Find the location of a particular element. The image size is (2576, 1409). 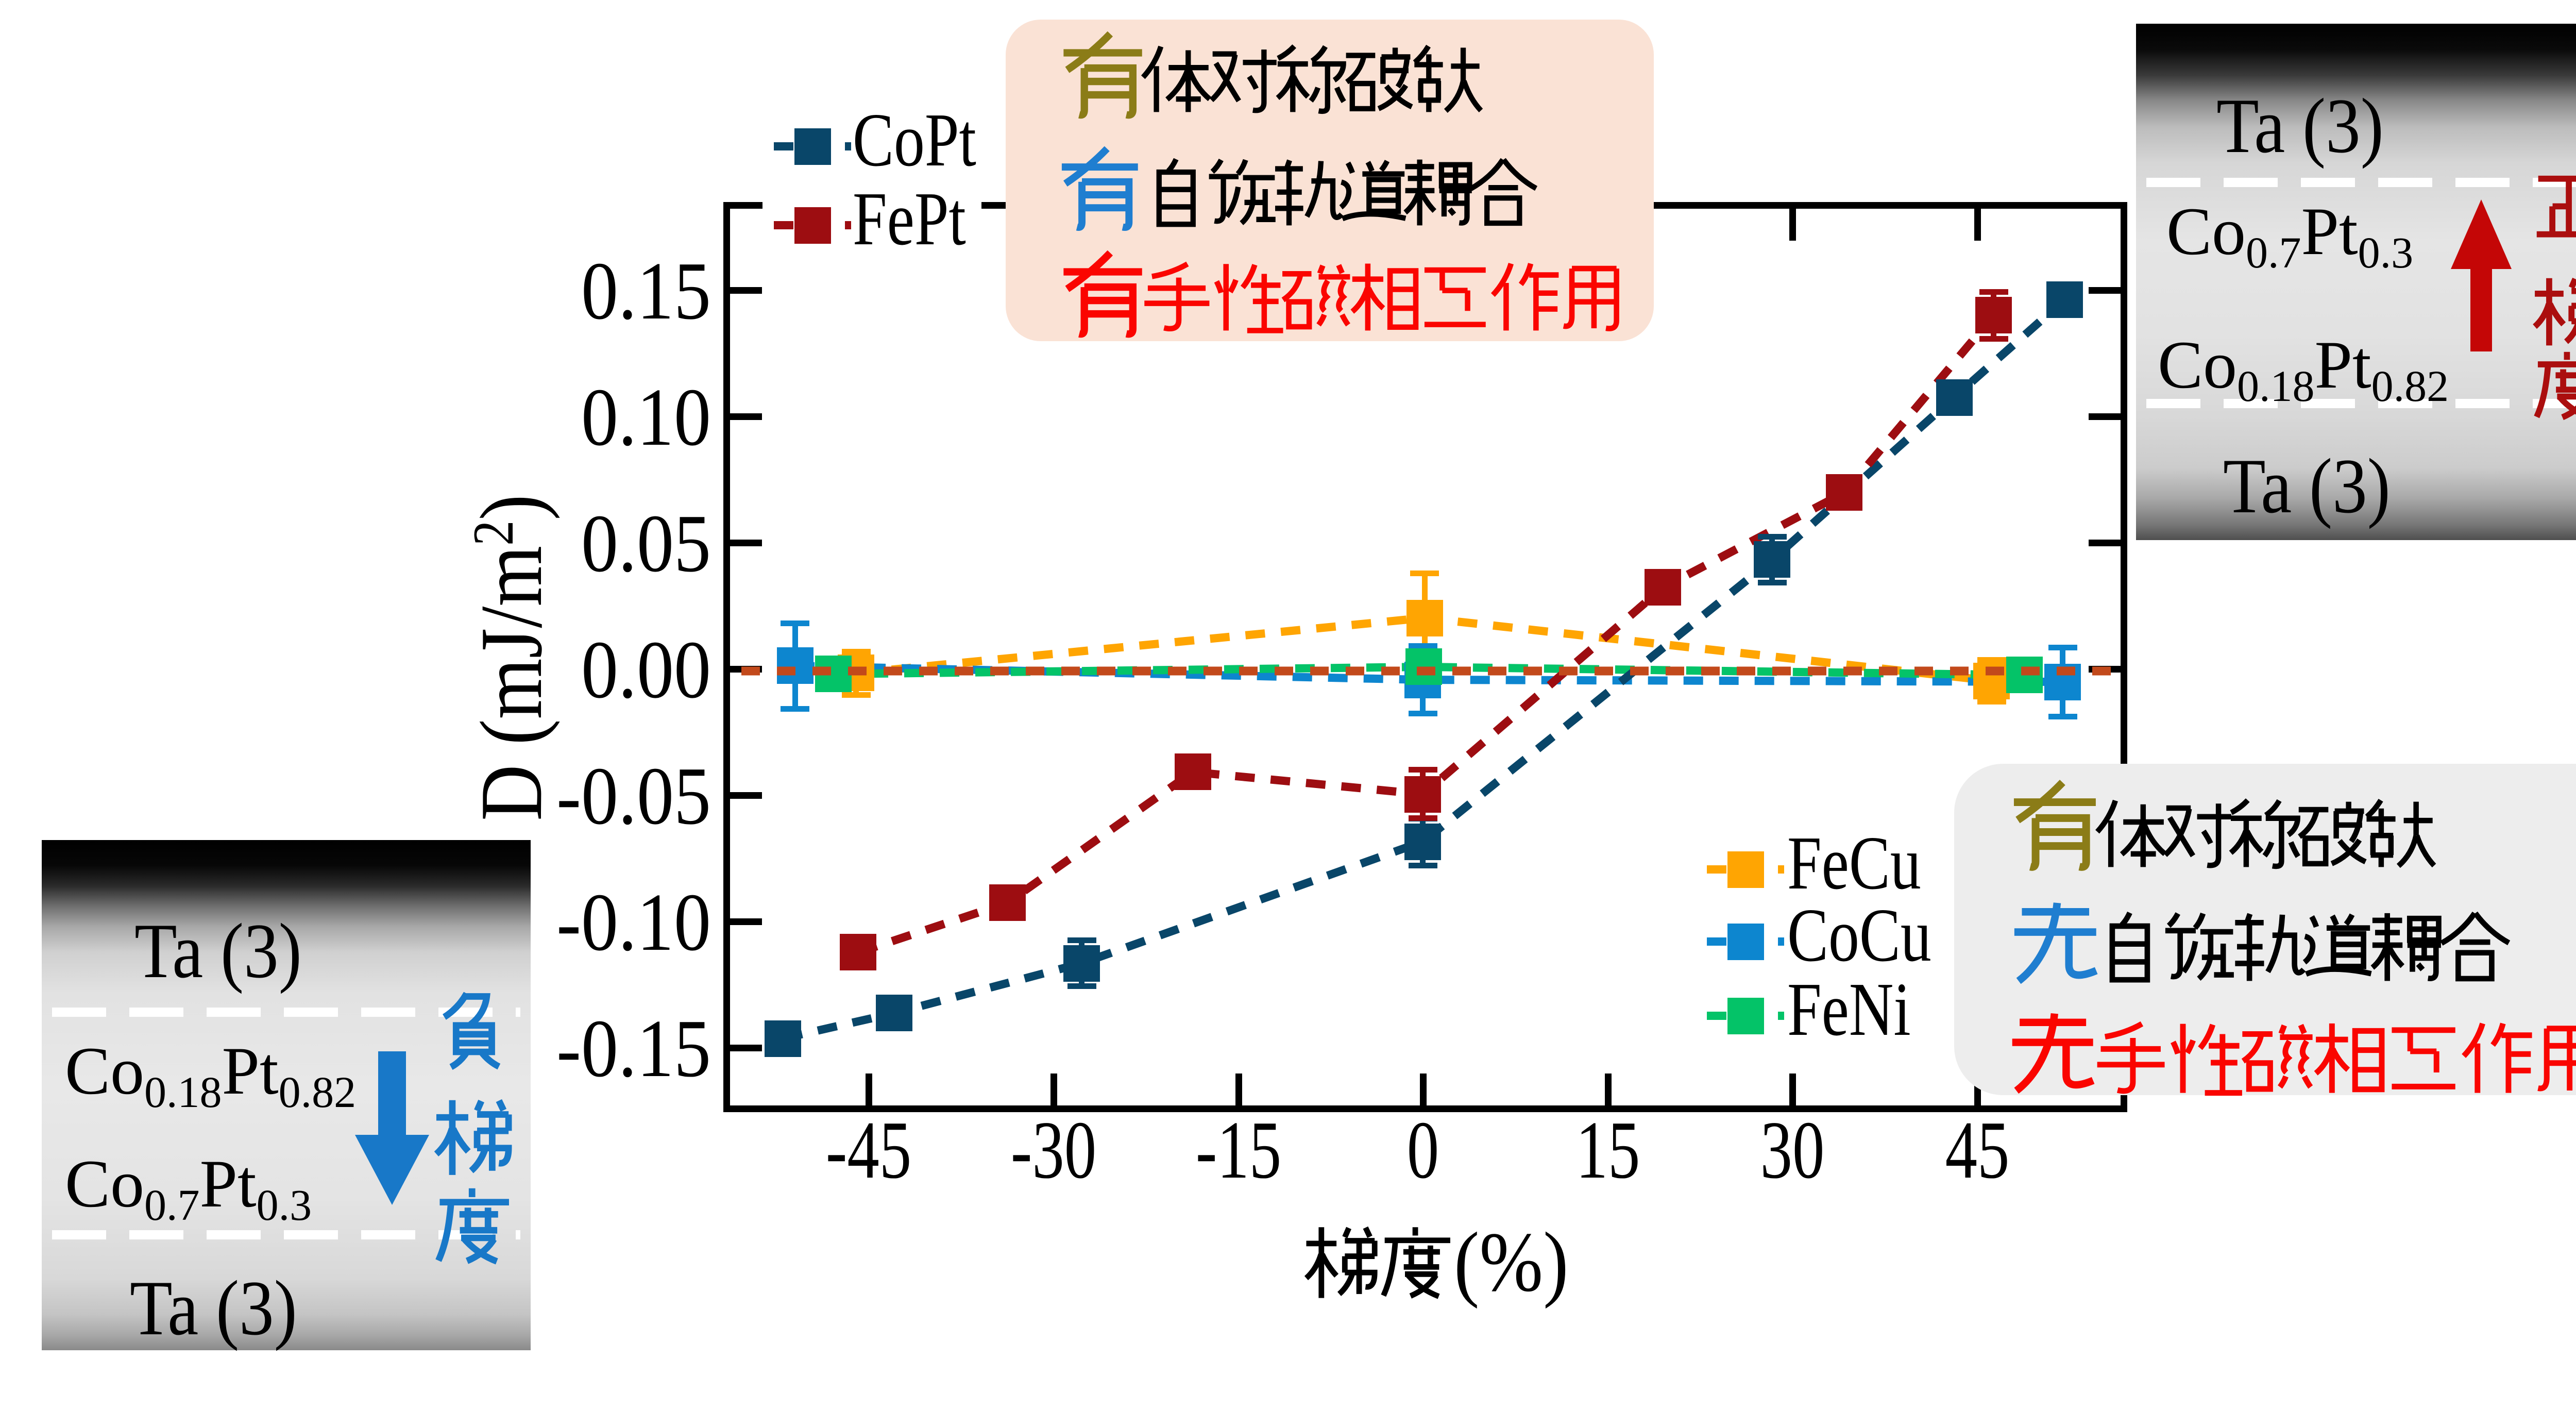

svg-text: 15 is located at coordinates (1608, 1150).